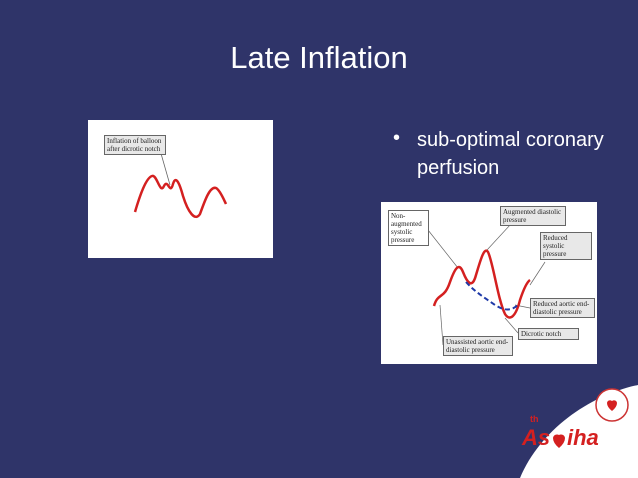 This screenshot has width=638, height=478. I want to click on pointer, so click(165, 167).